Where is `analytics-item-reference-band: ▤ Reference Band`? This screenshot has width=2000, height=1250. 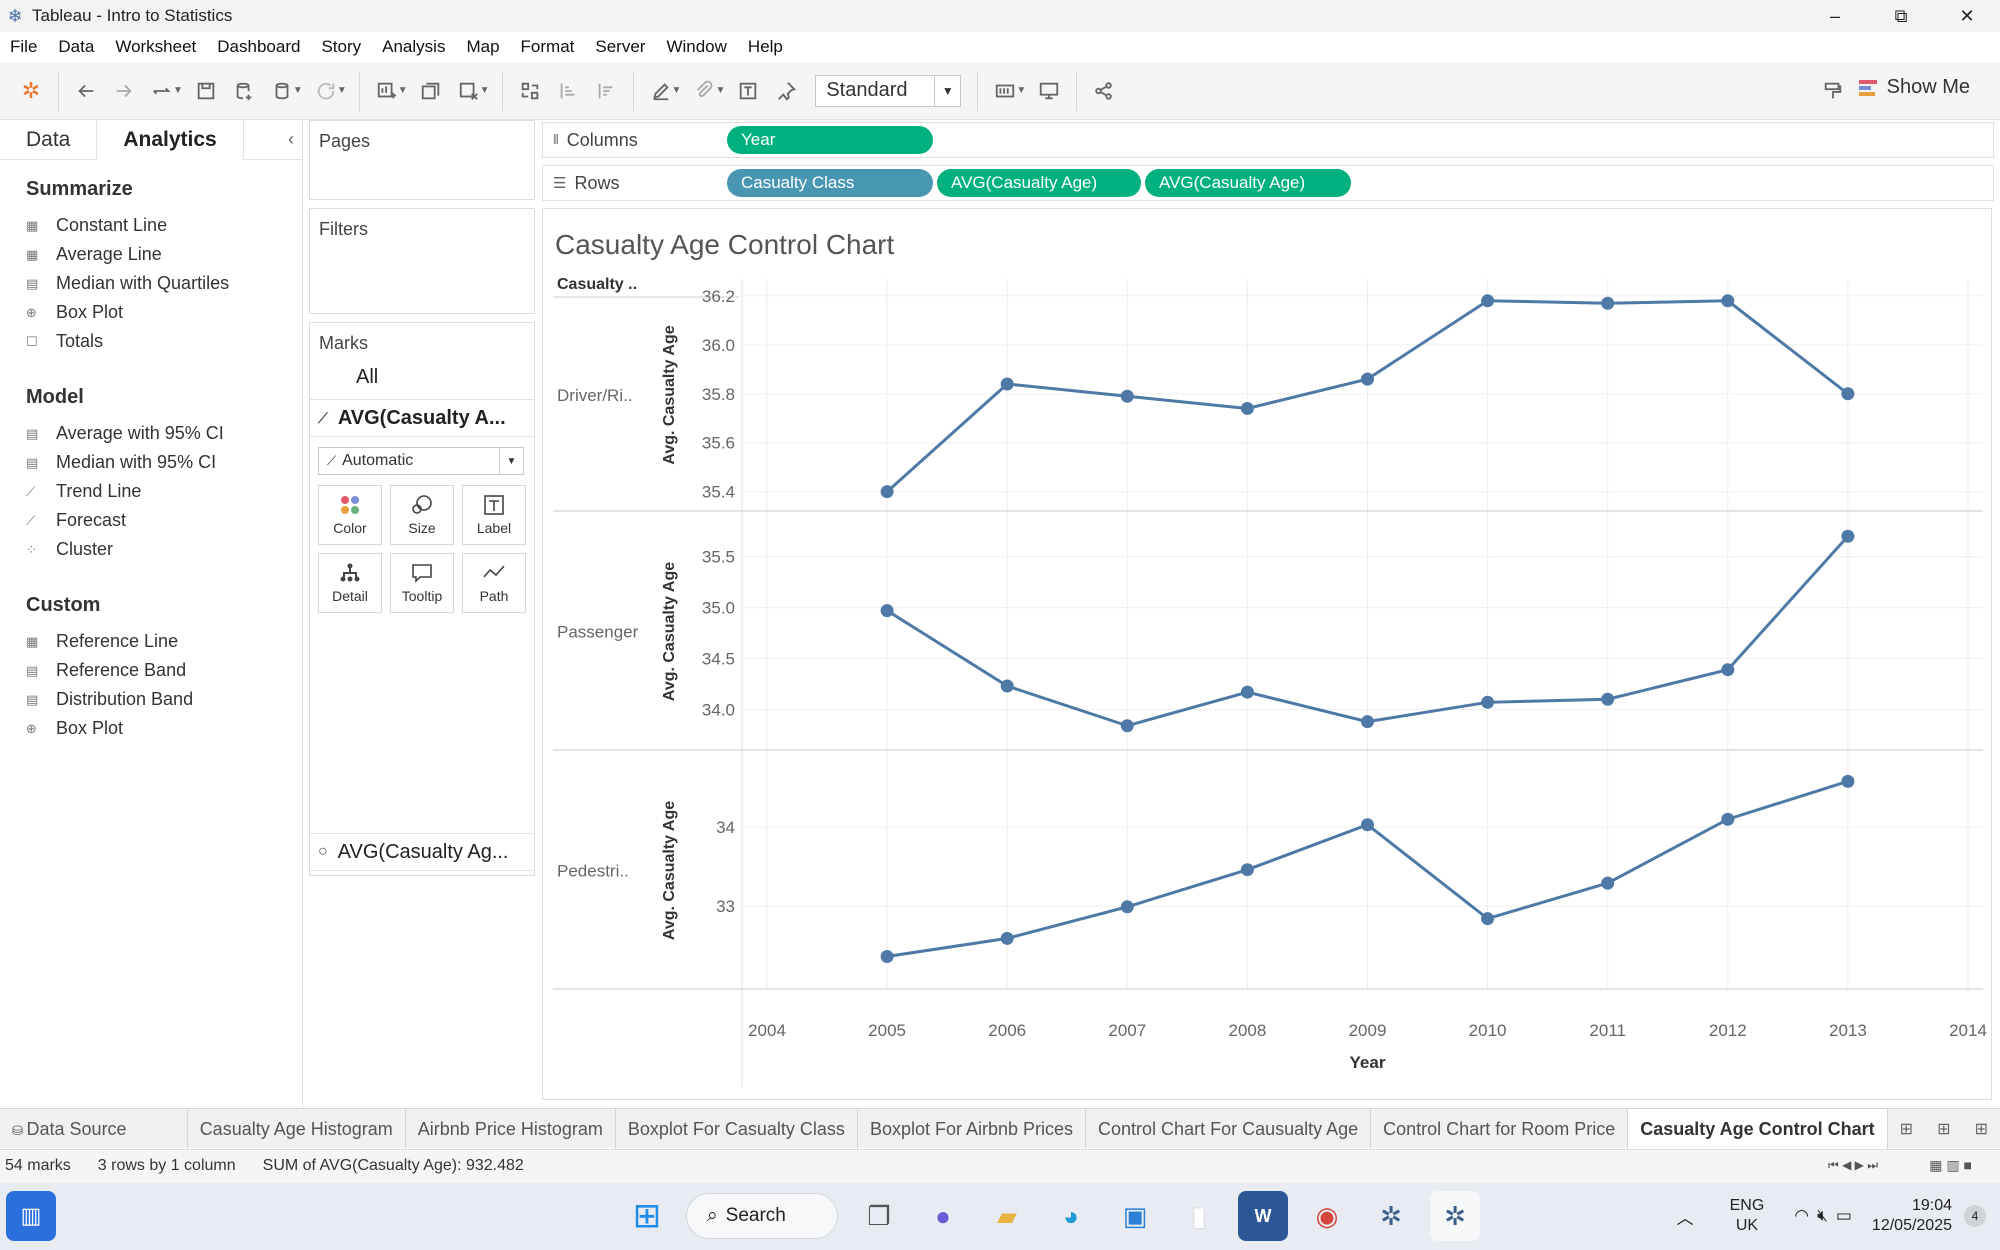 analytics-item-reference-band: ▤ Reference Band is located at coordinates (164, 670).